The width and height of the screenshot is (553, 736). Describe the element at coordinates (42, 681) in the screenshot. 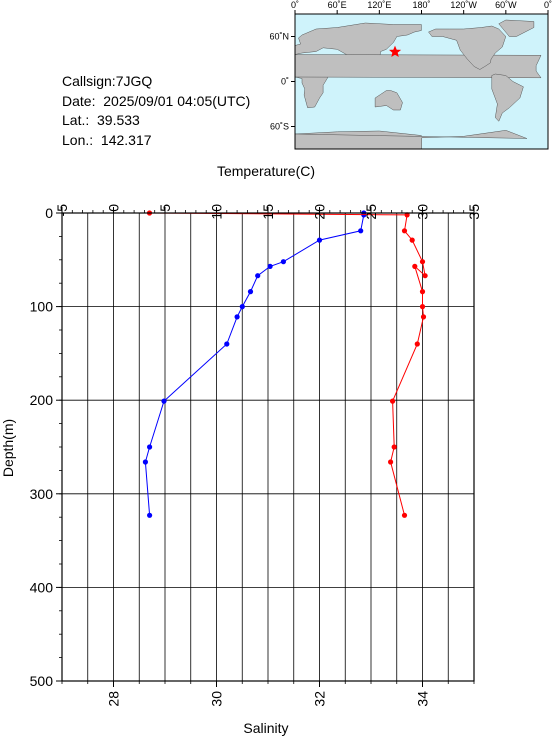

I see `depth-tick-label: 500` at that location.